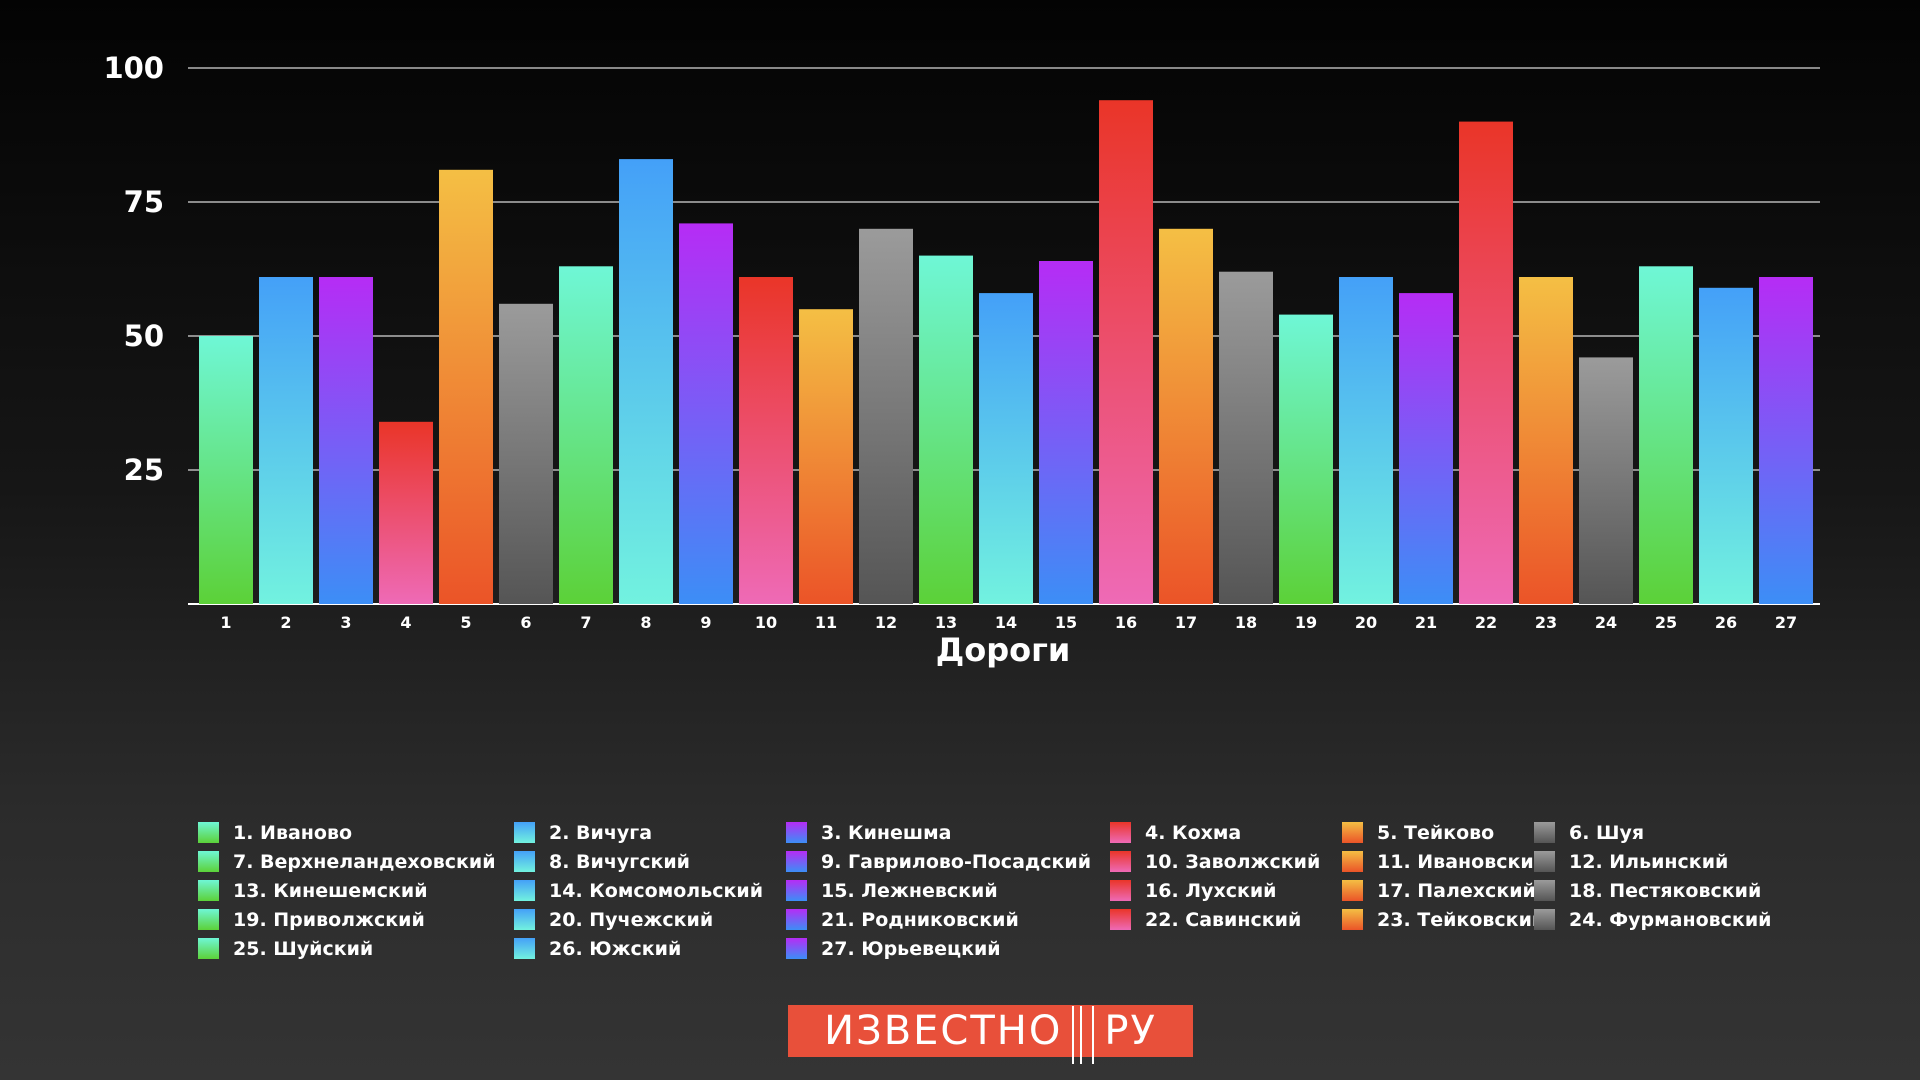 The height and width of the screenshot is (1080, 1920). I want to click on legend-item: 15. Лежневский, so click(948, 890).